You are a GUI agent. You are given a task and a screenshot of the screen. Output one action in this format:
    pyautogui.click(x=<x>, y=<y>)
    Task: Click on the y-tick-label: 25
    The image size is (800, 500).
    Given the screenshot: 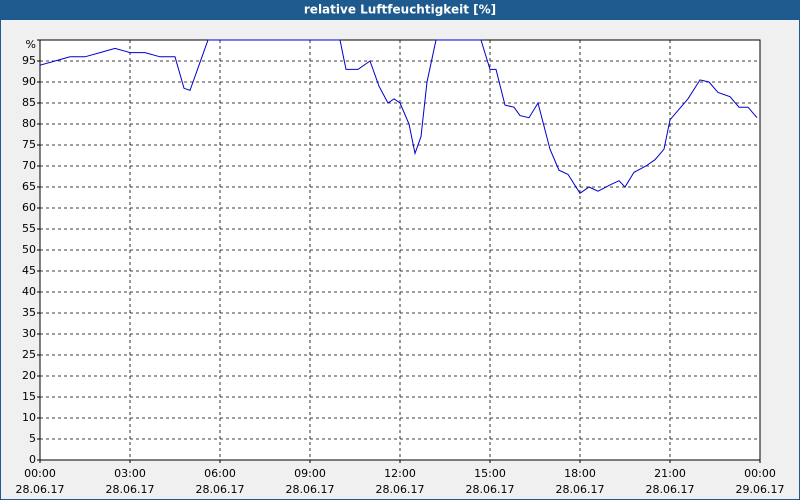 What is the action you would take?
    pyautogui.click(x=29, y=354)
    